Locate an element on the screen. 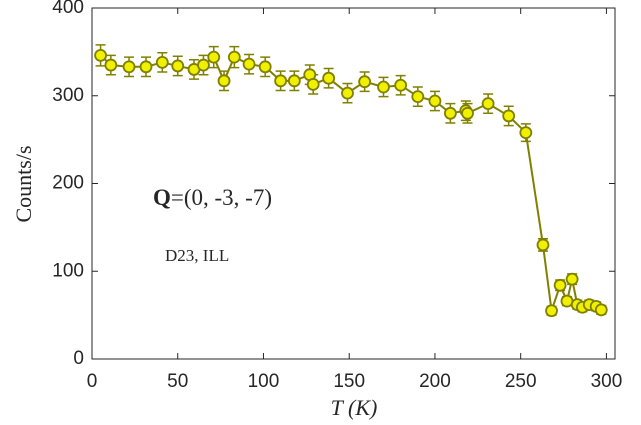 Image resolution: width=641 pixels, height=425 pixels. x-tick-label: 300 is located at coordinates (607, 381).